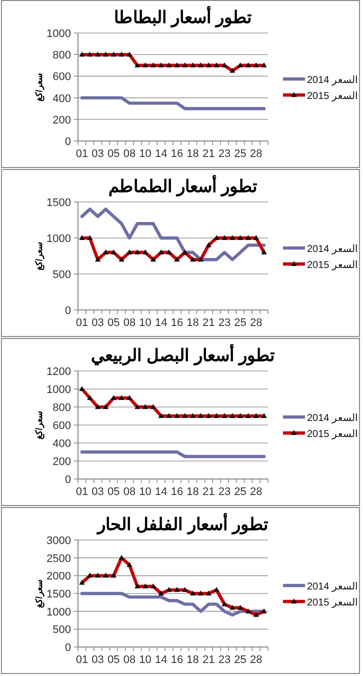  Describe the element at coordinates (58, 541) in the screenshot. I see `y-tick-label: 3000` at that location.